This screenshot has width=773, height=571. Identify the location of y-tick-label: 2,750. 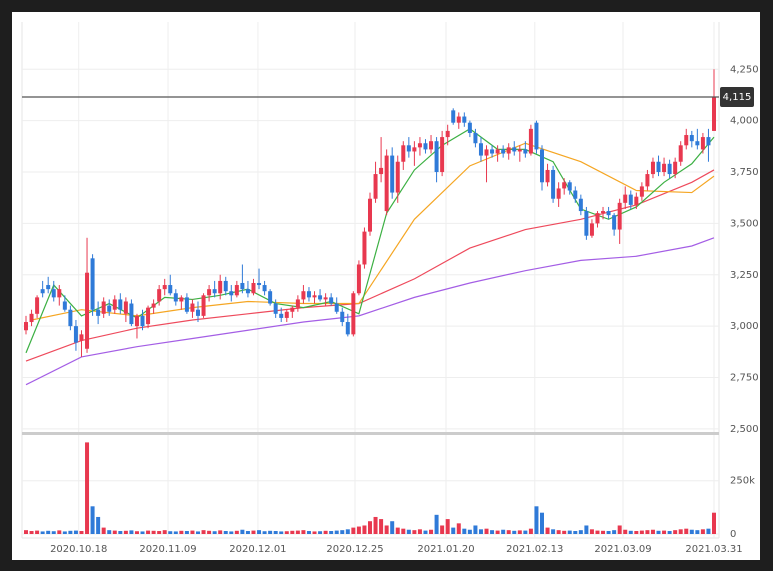
(744, 378).